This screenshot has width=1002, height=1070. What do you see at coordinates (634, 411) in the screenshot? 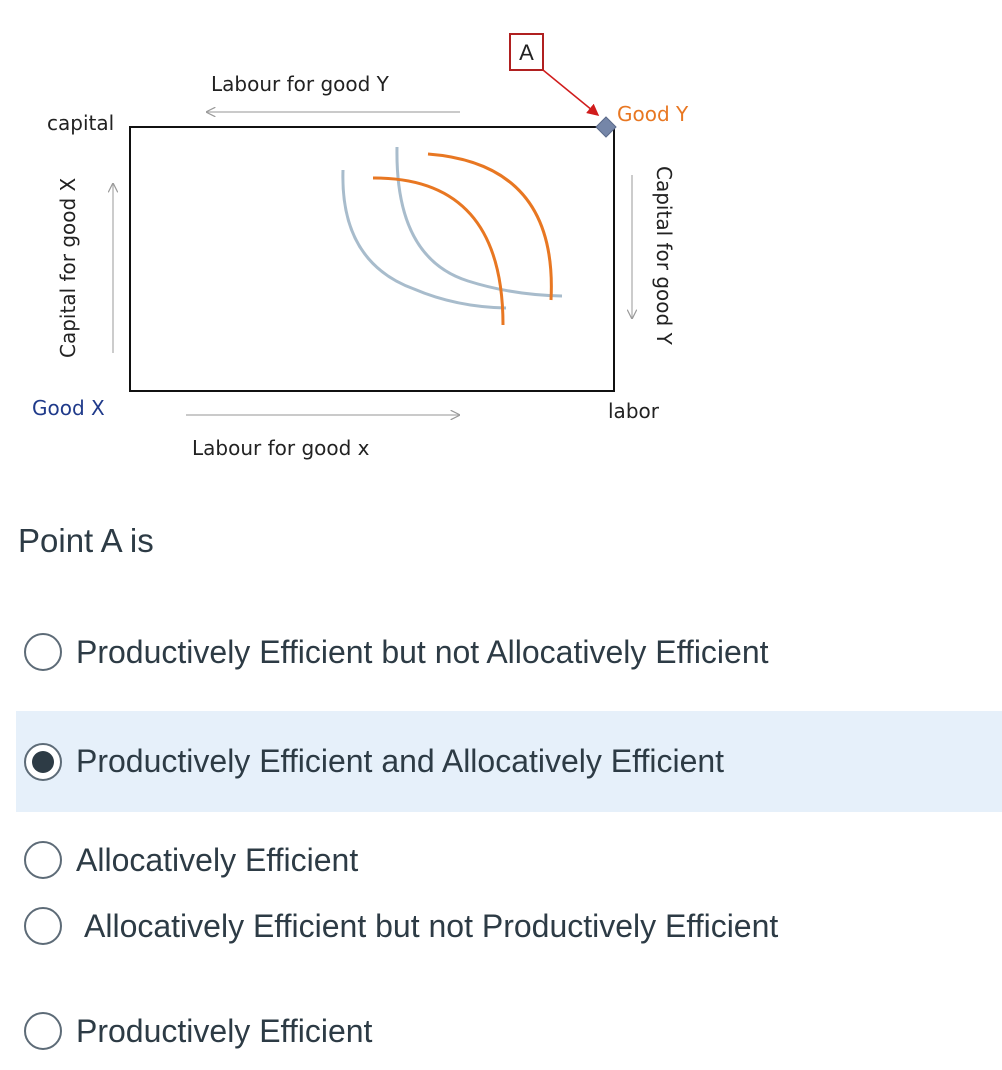
I see `labor-label: labor` at bounding box center [634, 411].